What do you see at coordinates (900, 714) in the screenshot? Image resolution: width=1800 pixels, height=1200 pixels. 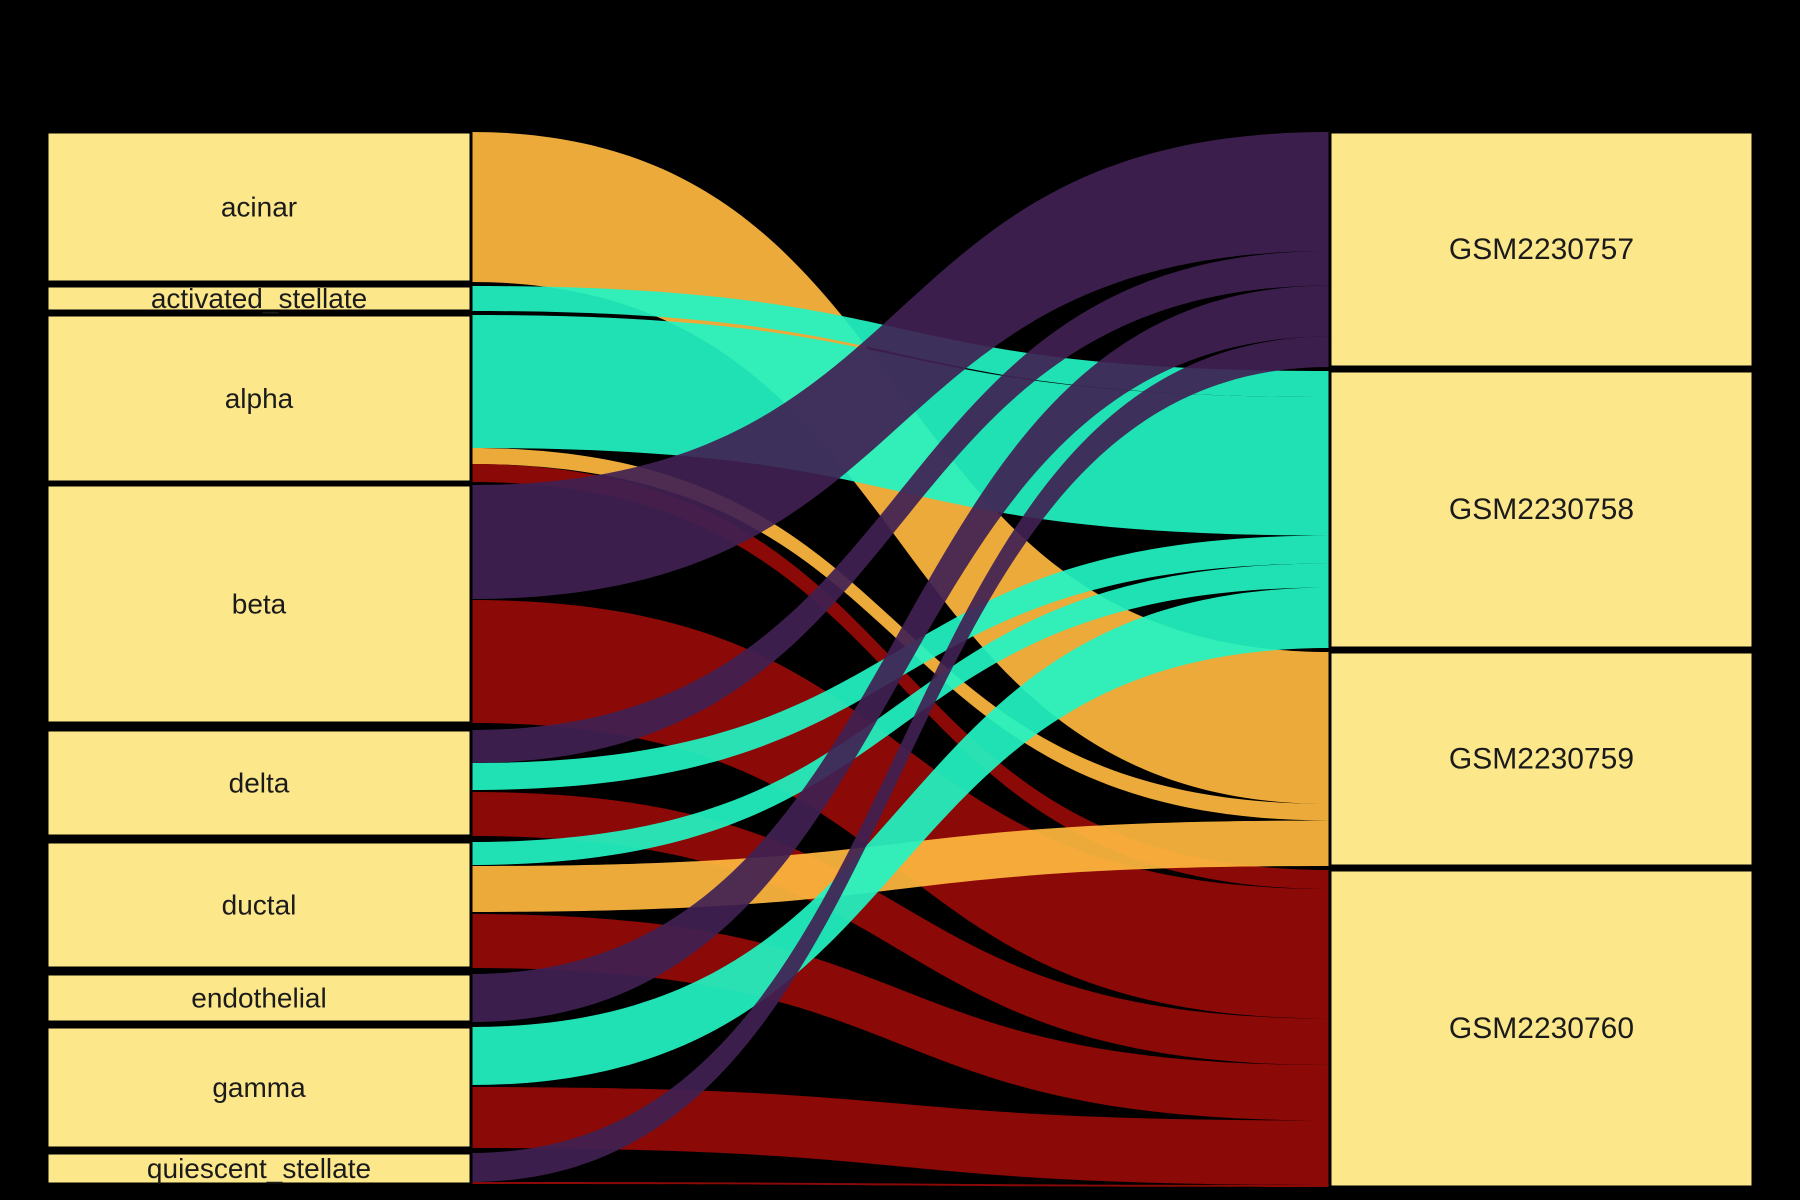 I see `flow-ductal-GSM2230758` at bounding box center [900, 714].